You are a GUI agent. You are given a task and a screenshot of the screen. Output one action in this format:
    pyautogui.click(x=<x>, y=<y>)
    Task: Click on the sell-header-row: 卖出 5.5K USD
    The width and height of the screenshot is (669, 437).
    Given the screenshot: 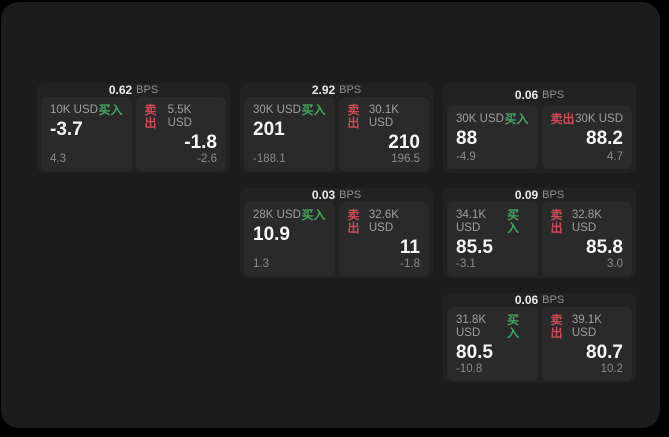 What is the action you would take?
    pyautogui.click(x=181, y=117)
    